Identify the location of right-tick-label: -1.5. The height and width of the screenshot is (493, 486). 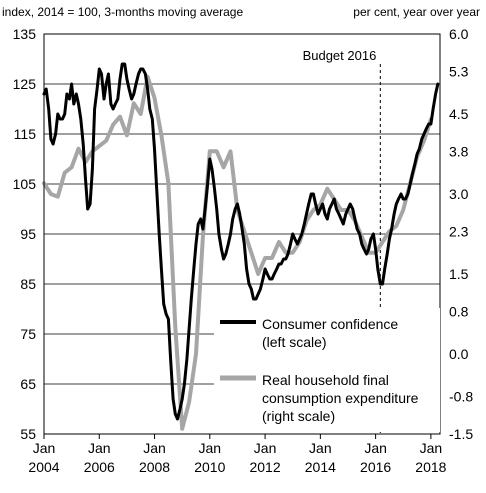
(461, 434).